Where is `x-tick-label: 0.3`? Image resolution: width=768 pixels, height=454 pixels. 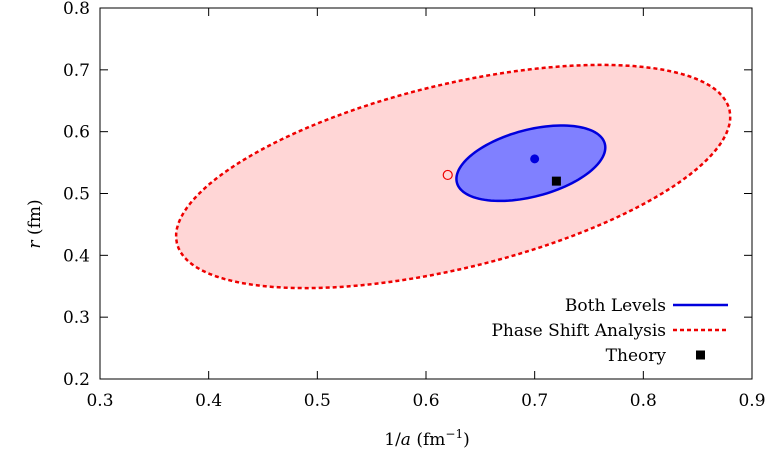
x-tick-label: 0.3 is located at coordinates (99, 401).